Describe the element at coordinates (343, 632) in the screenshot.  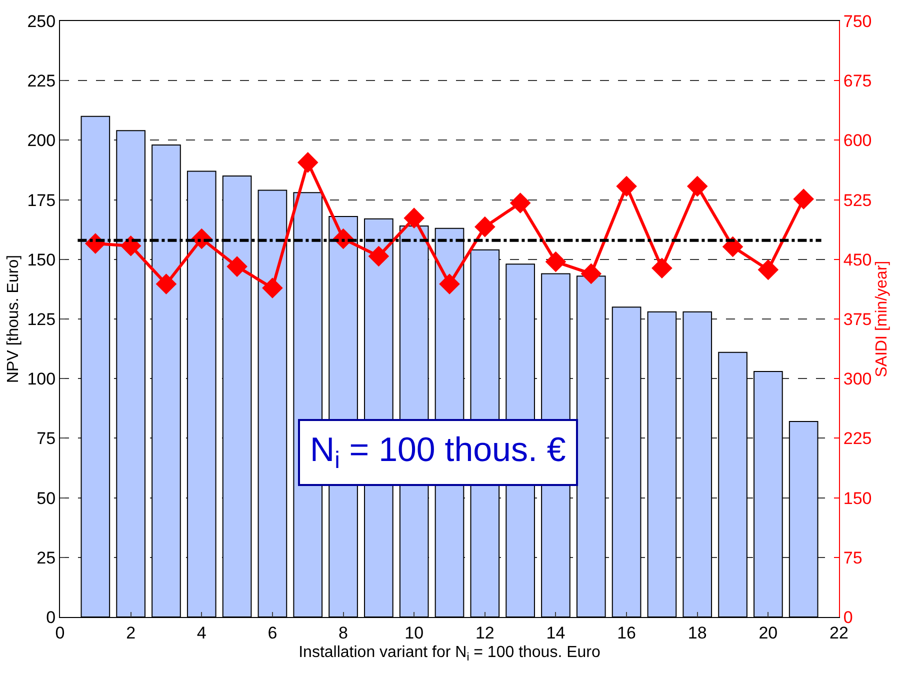
I see `x-tick-label: 8` at that location.